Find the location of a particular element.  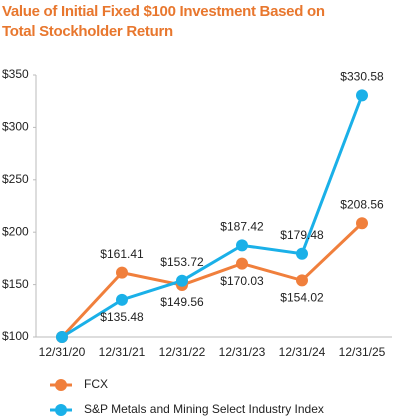

value-label: $187.42 is located at coordinates (242, 227).